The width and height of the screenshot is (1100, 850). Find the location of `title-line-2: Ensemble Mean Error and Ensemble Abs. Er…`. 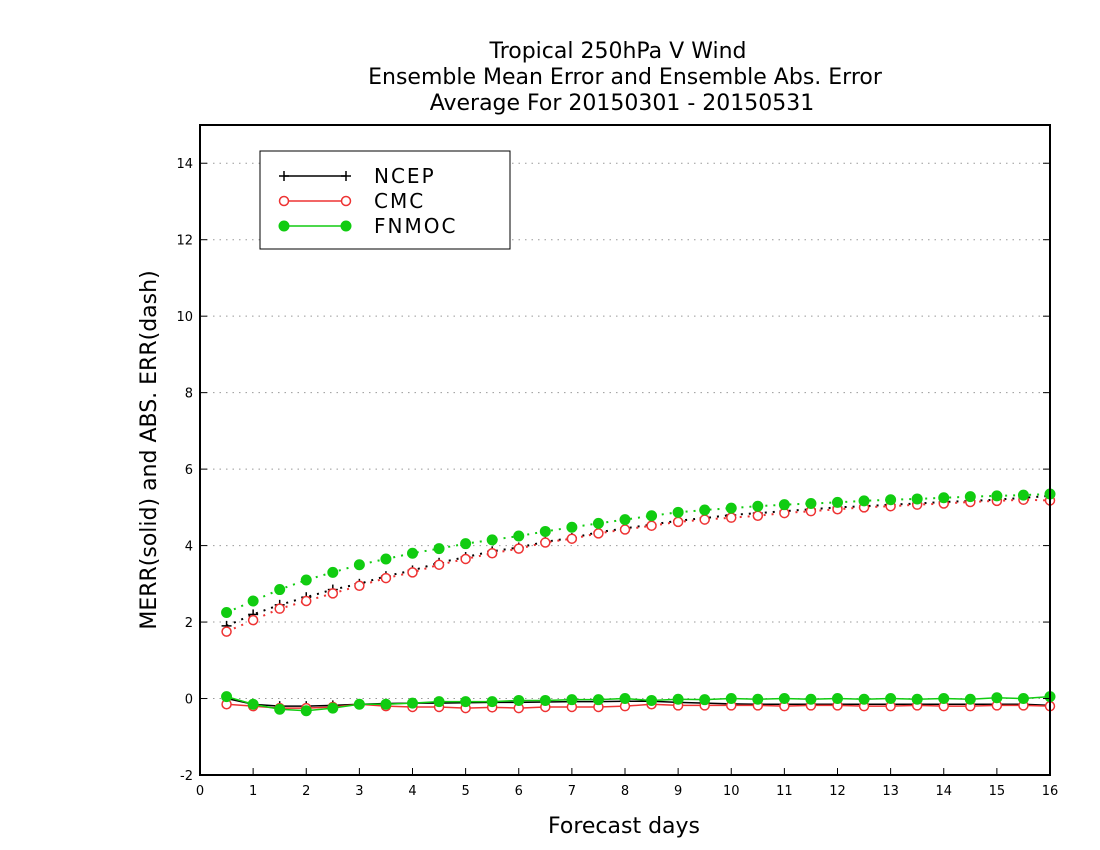

title-line-2: Ensemble Mean Error and Ensemble Abs. Er… is located at coordinates (625, 77).